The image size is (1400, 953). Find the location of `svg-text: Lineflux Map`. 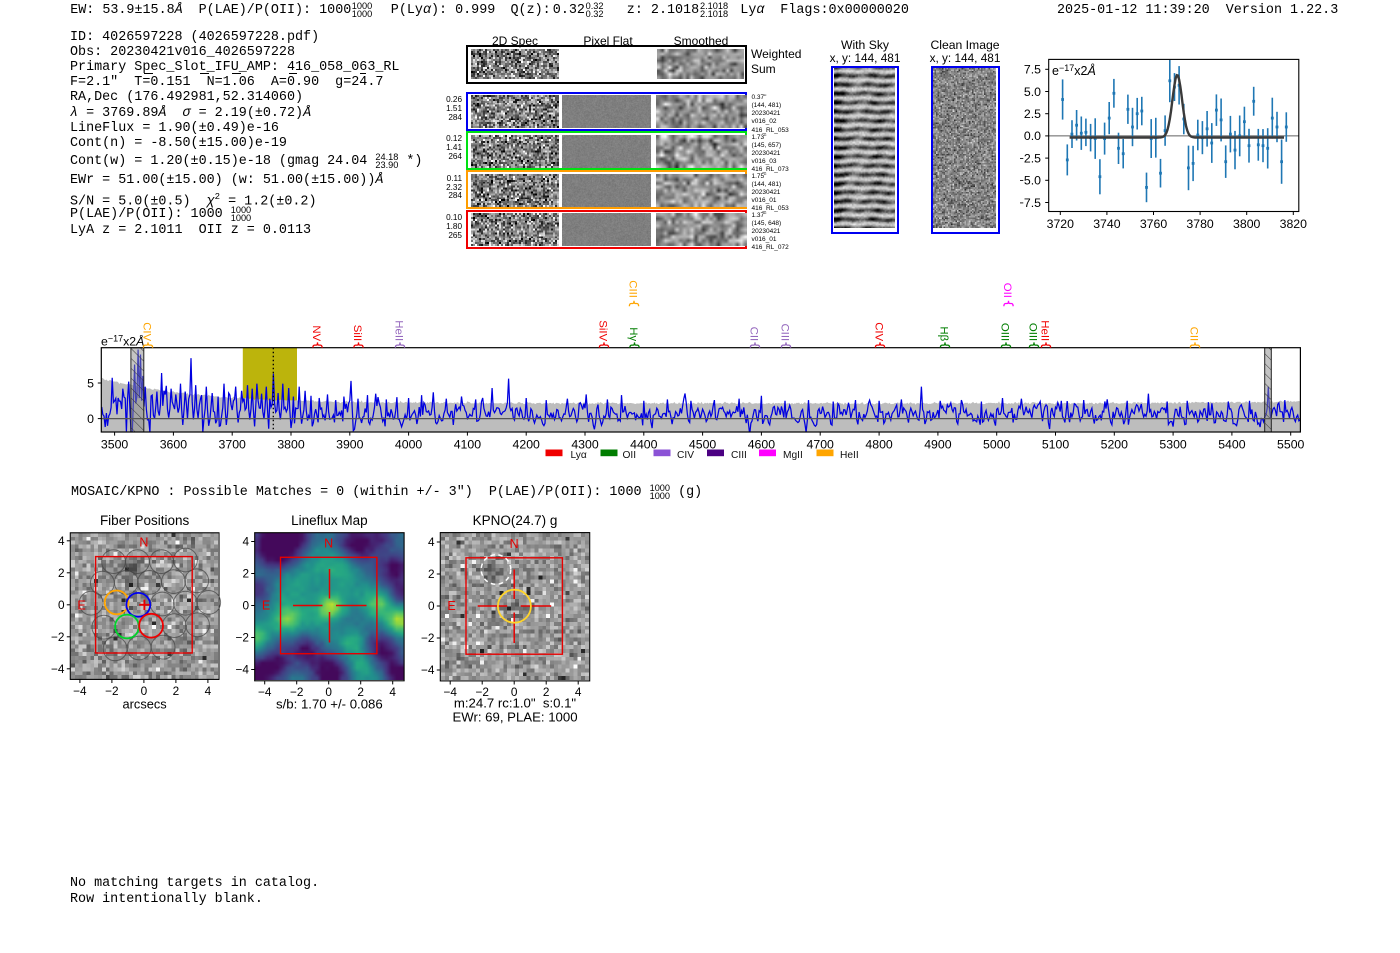

svg-text: Lineflux Map is located at coordinates (329, 520).